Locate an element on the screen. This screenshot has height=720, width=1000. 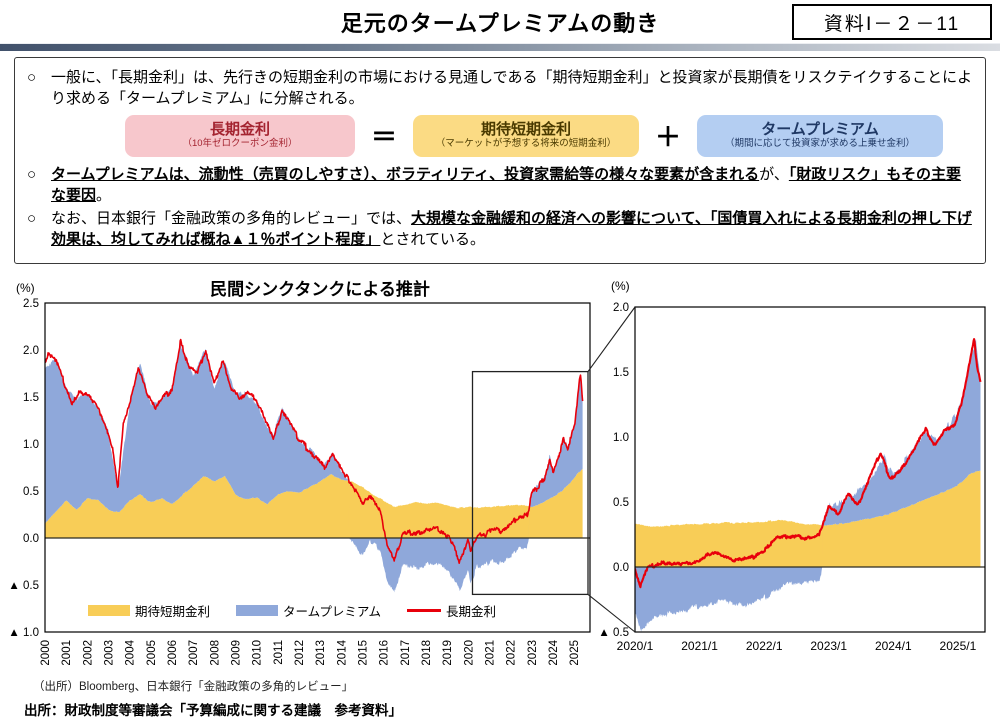
y-tick-label: 0.5 is located at coordinates (621, 503).